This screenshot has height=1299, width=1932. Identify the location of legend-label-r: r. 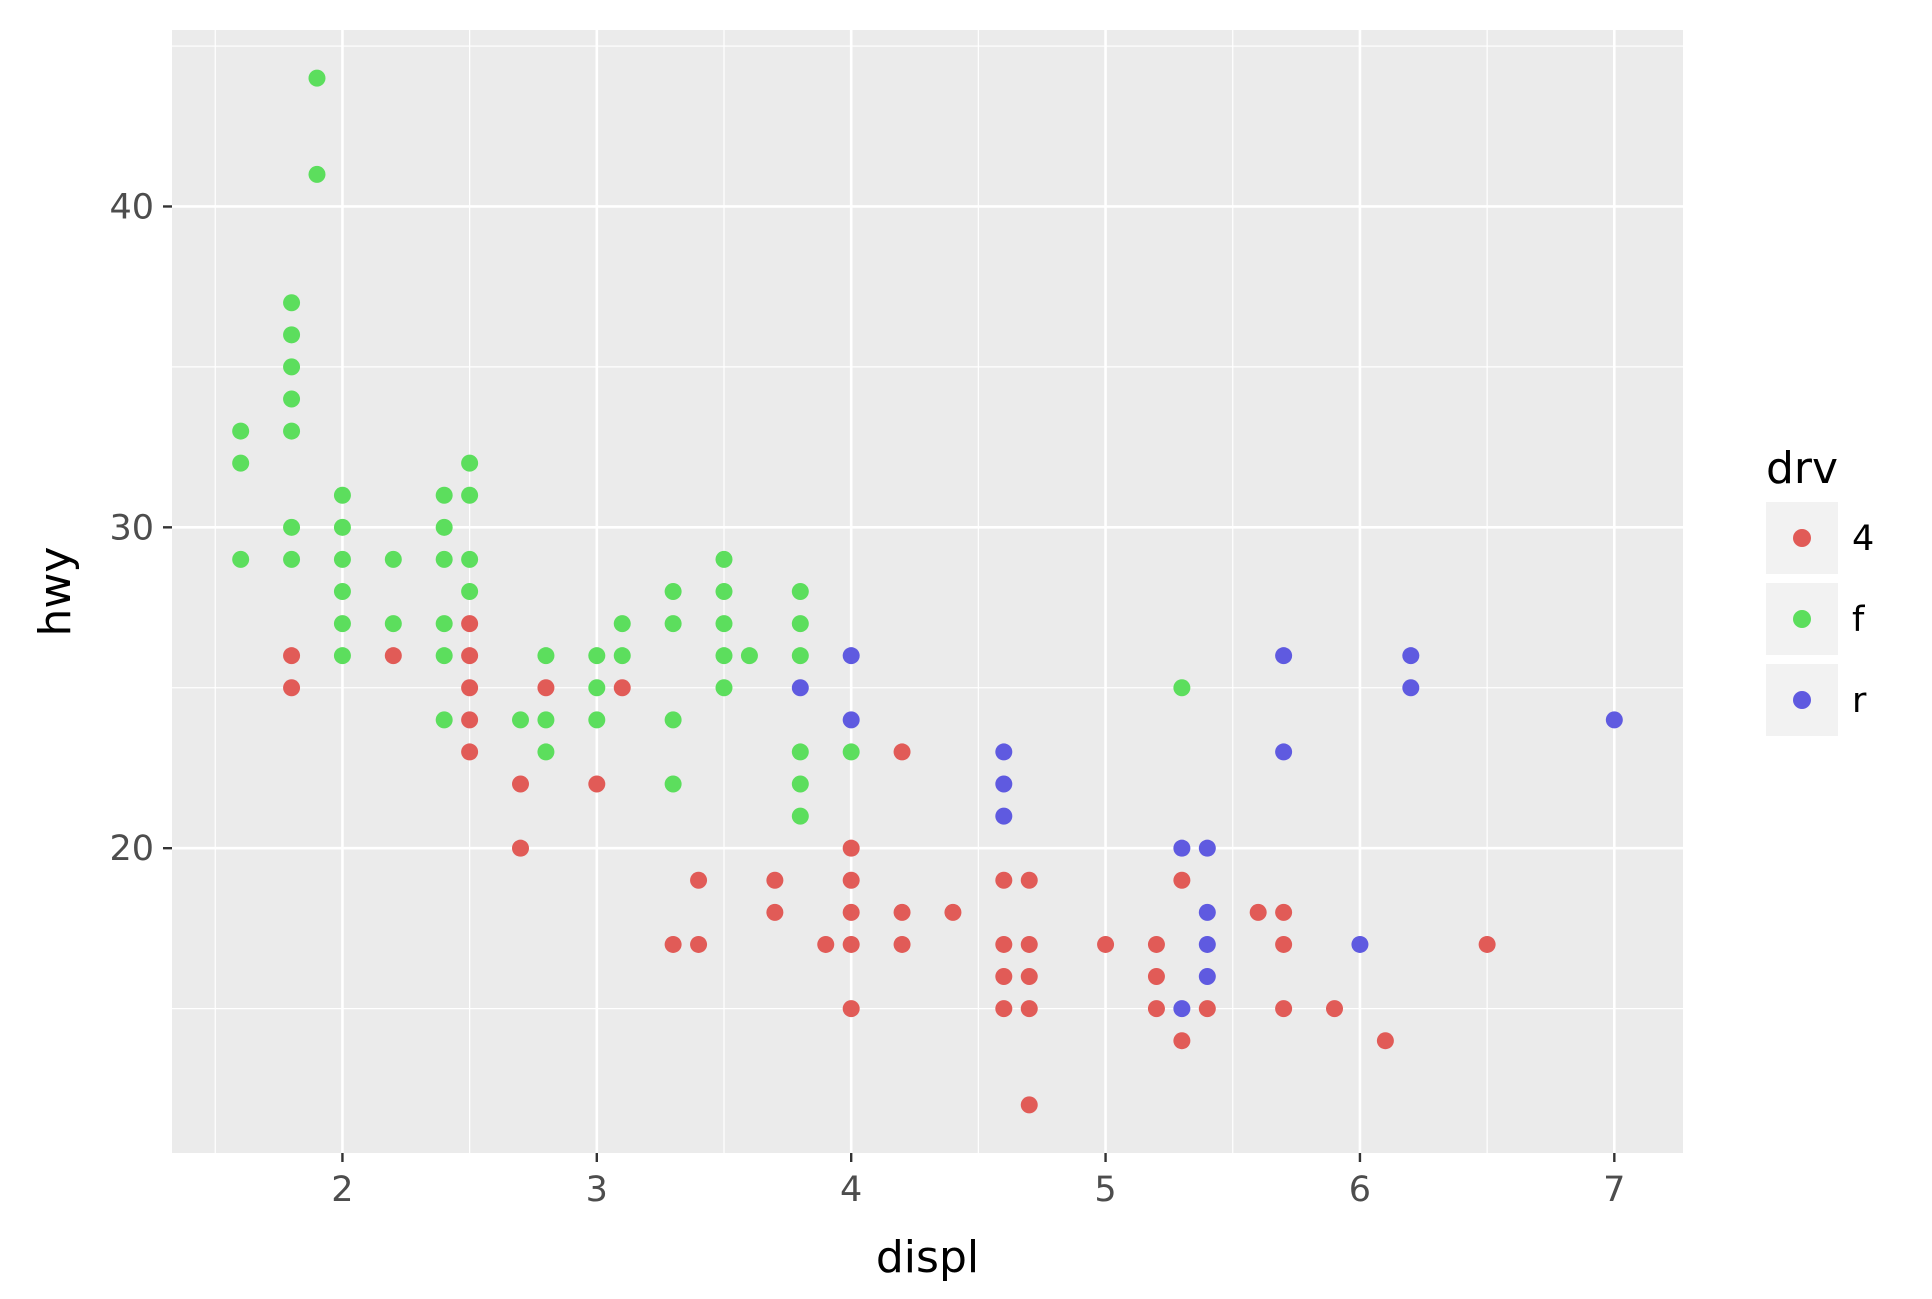
(1859, 701).